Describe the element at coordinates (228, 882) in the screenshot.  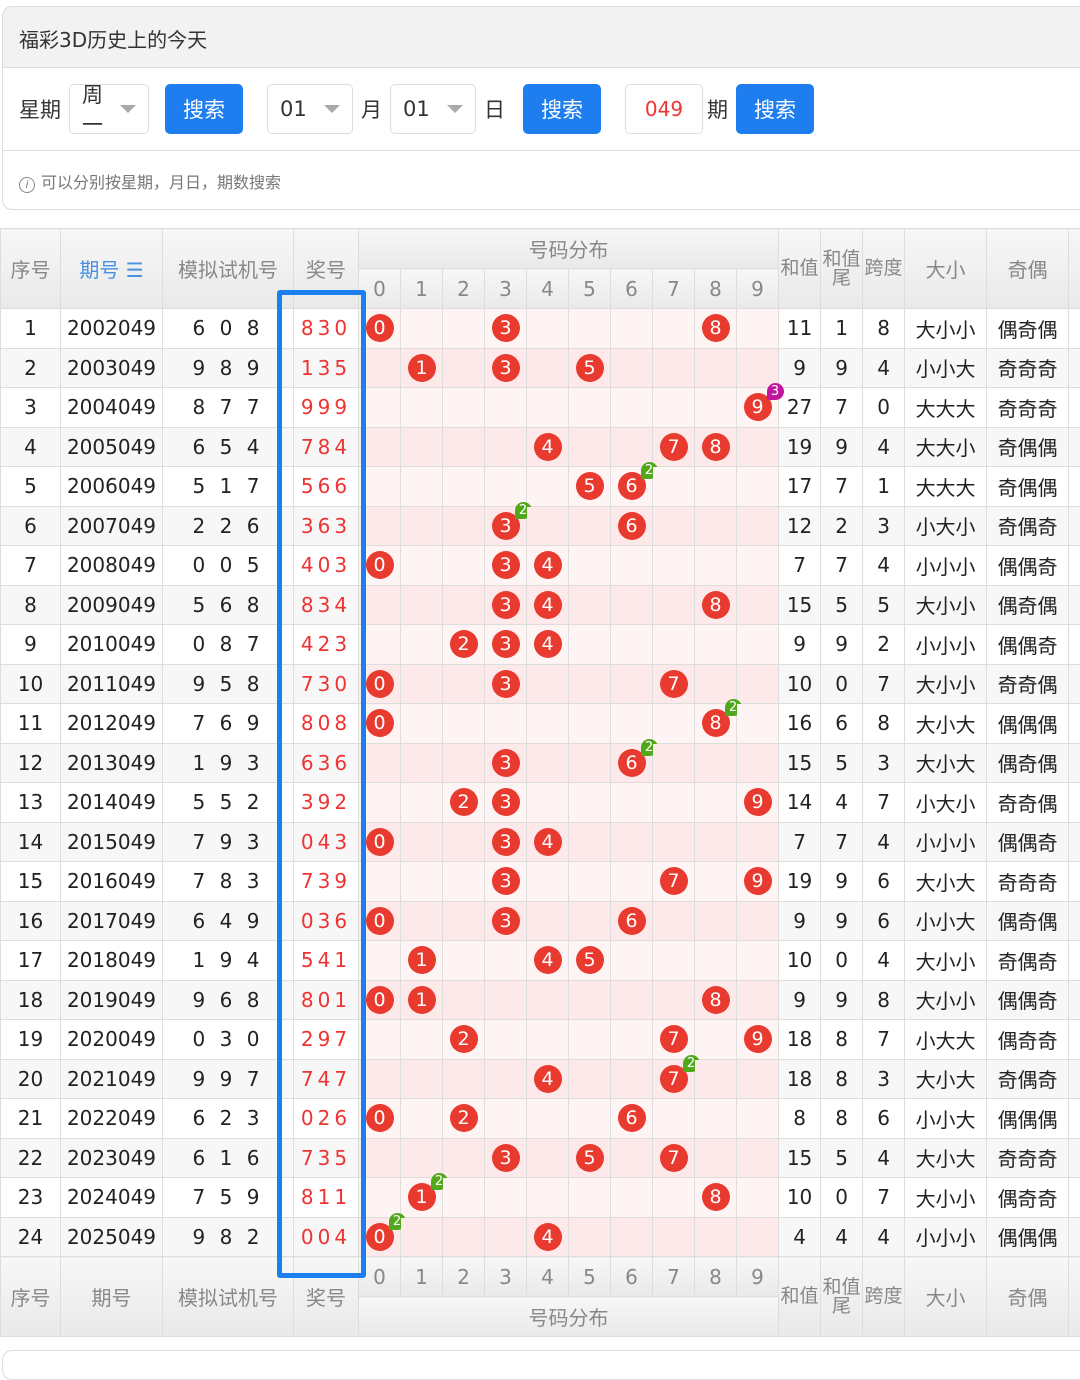
I see `row-sim: 7 8 3` at that location.